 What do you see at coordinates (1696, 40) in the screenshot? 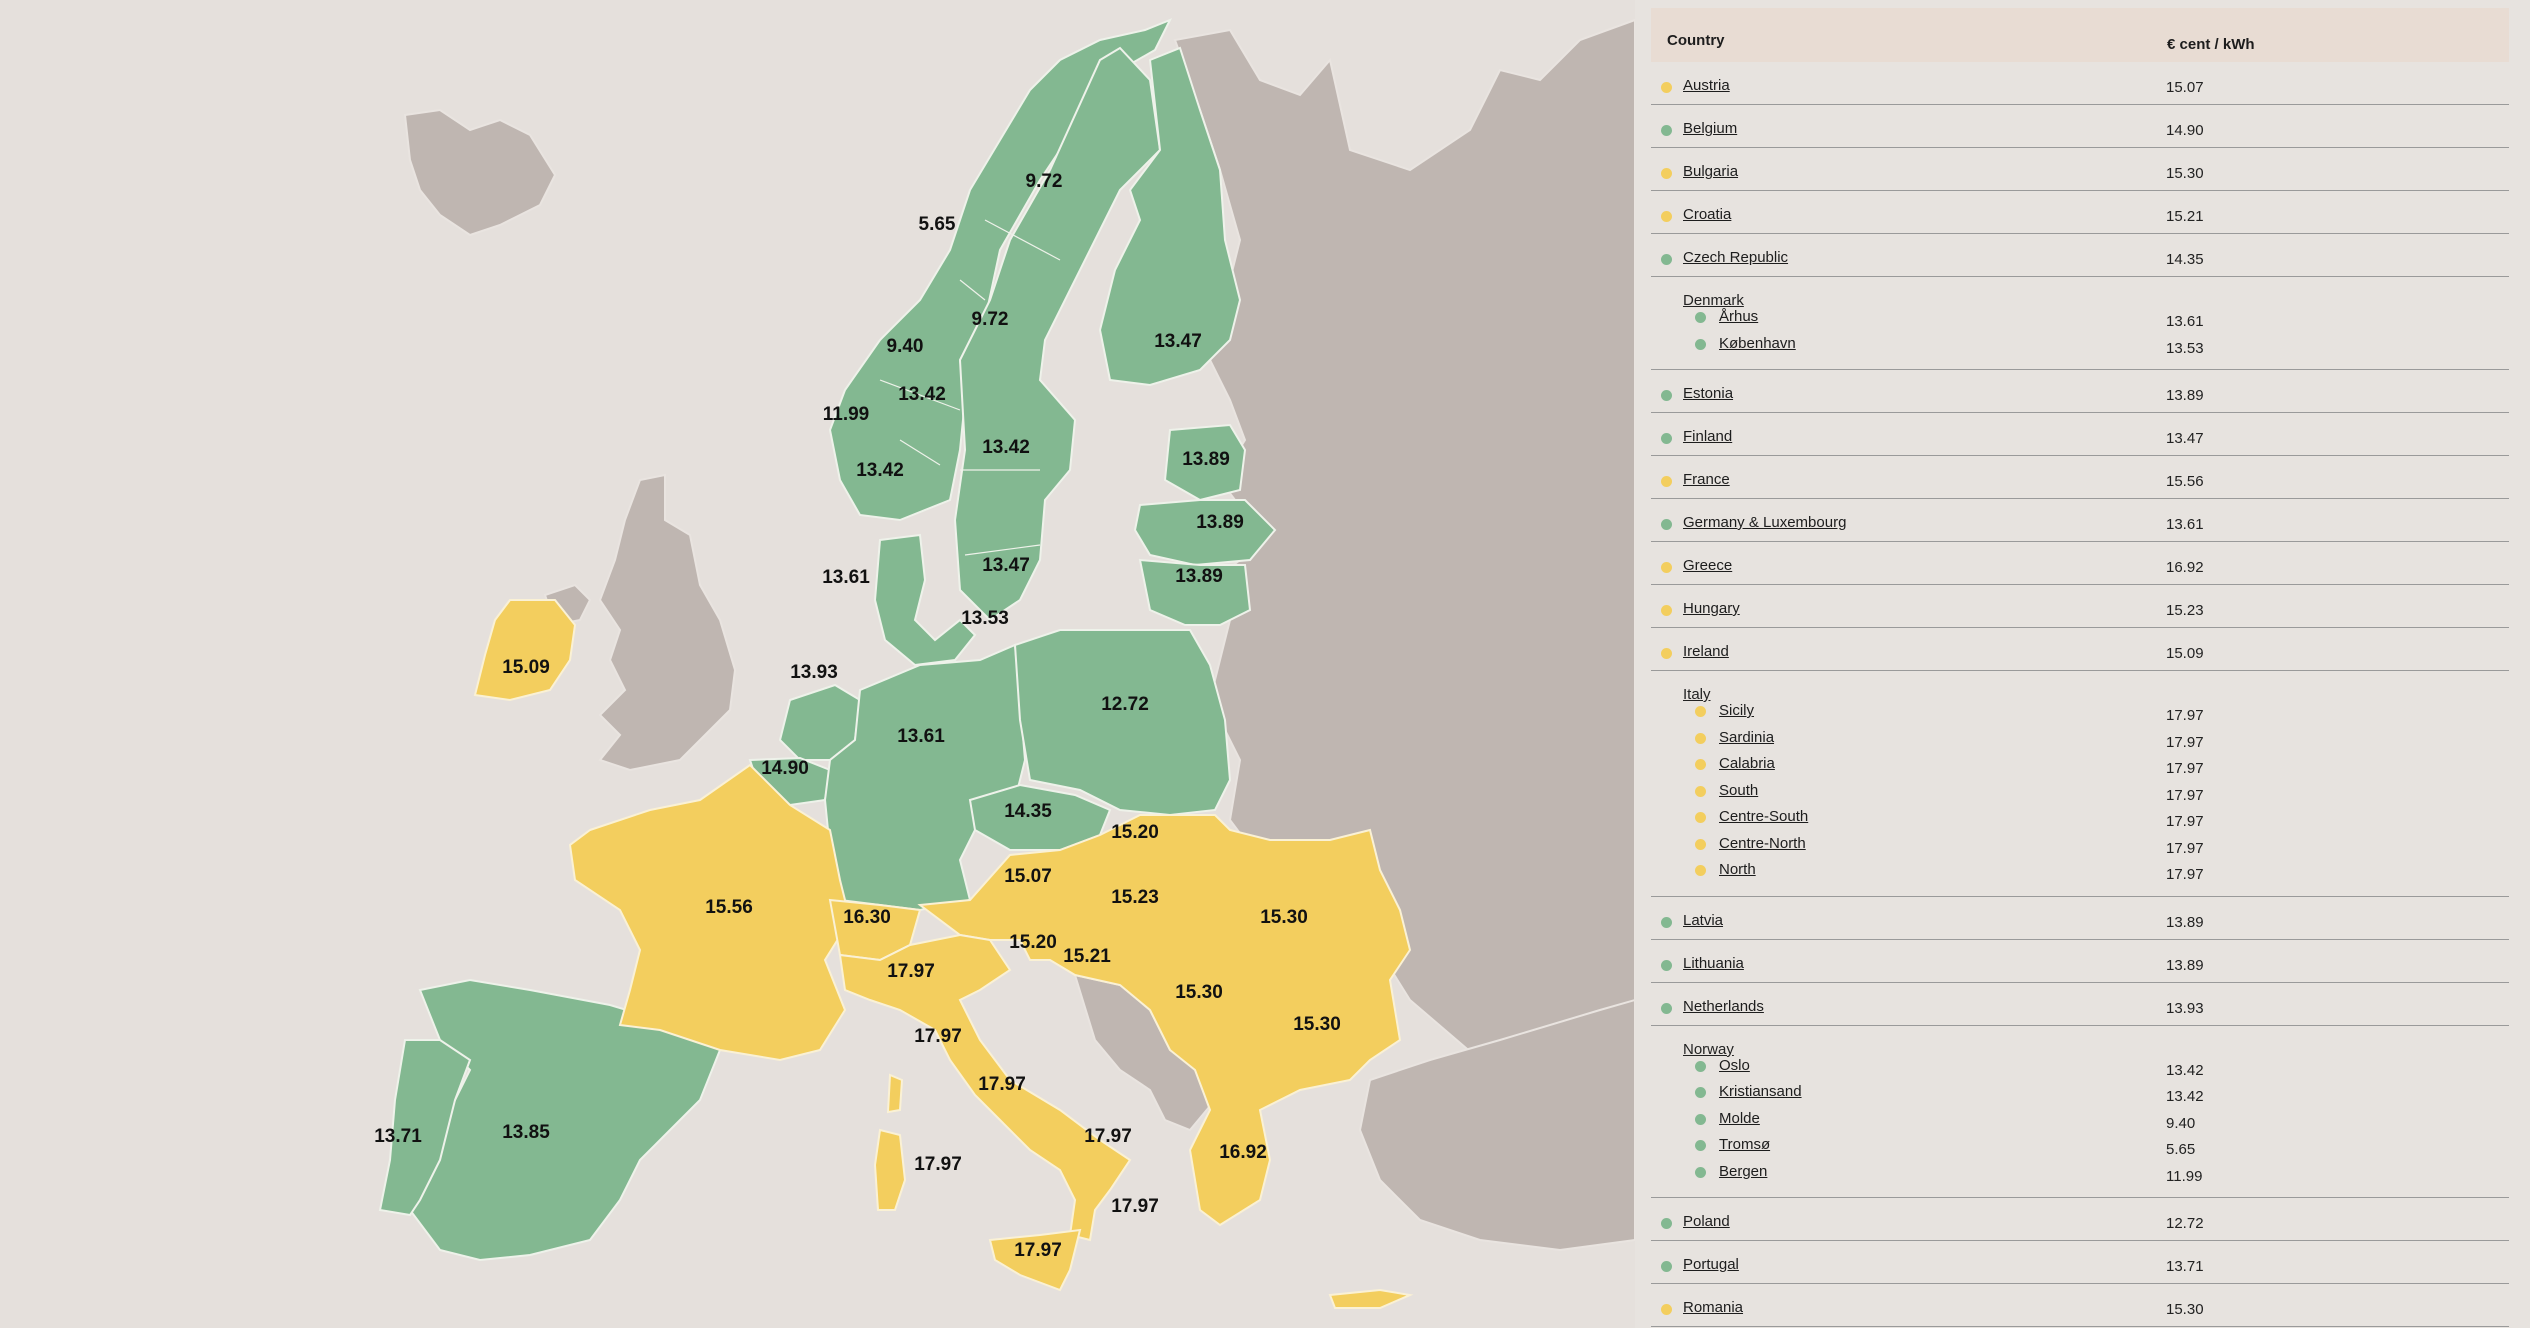
I see `country-column-header: Country` at bounding box center [1696, 40].